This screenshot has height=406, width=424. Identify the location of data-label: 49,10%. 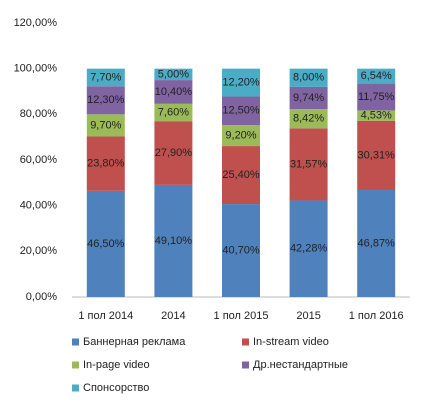
(174, 241).